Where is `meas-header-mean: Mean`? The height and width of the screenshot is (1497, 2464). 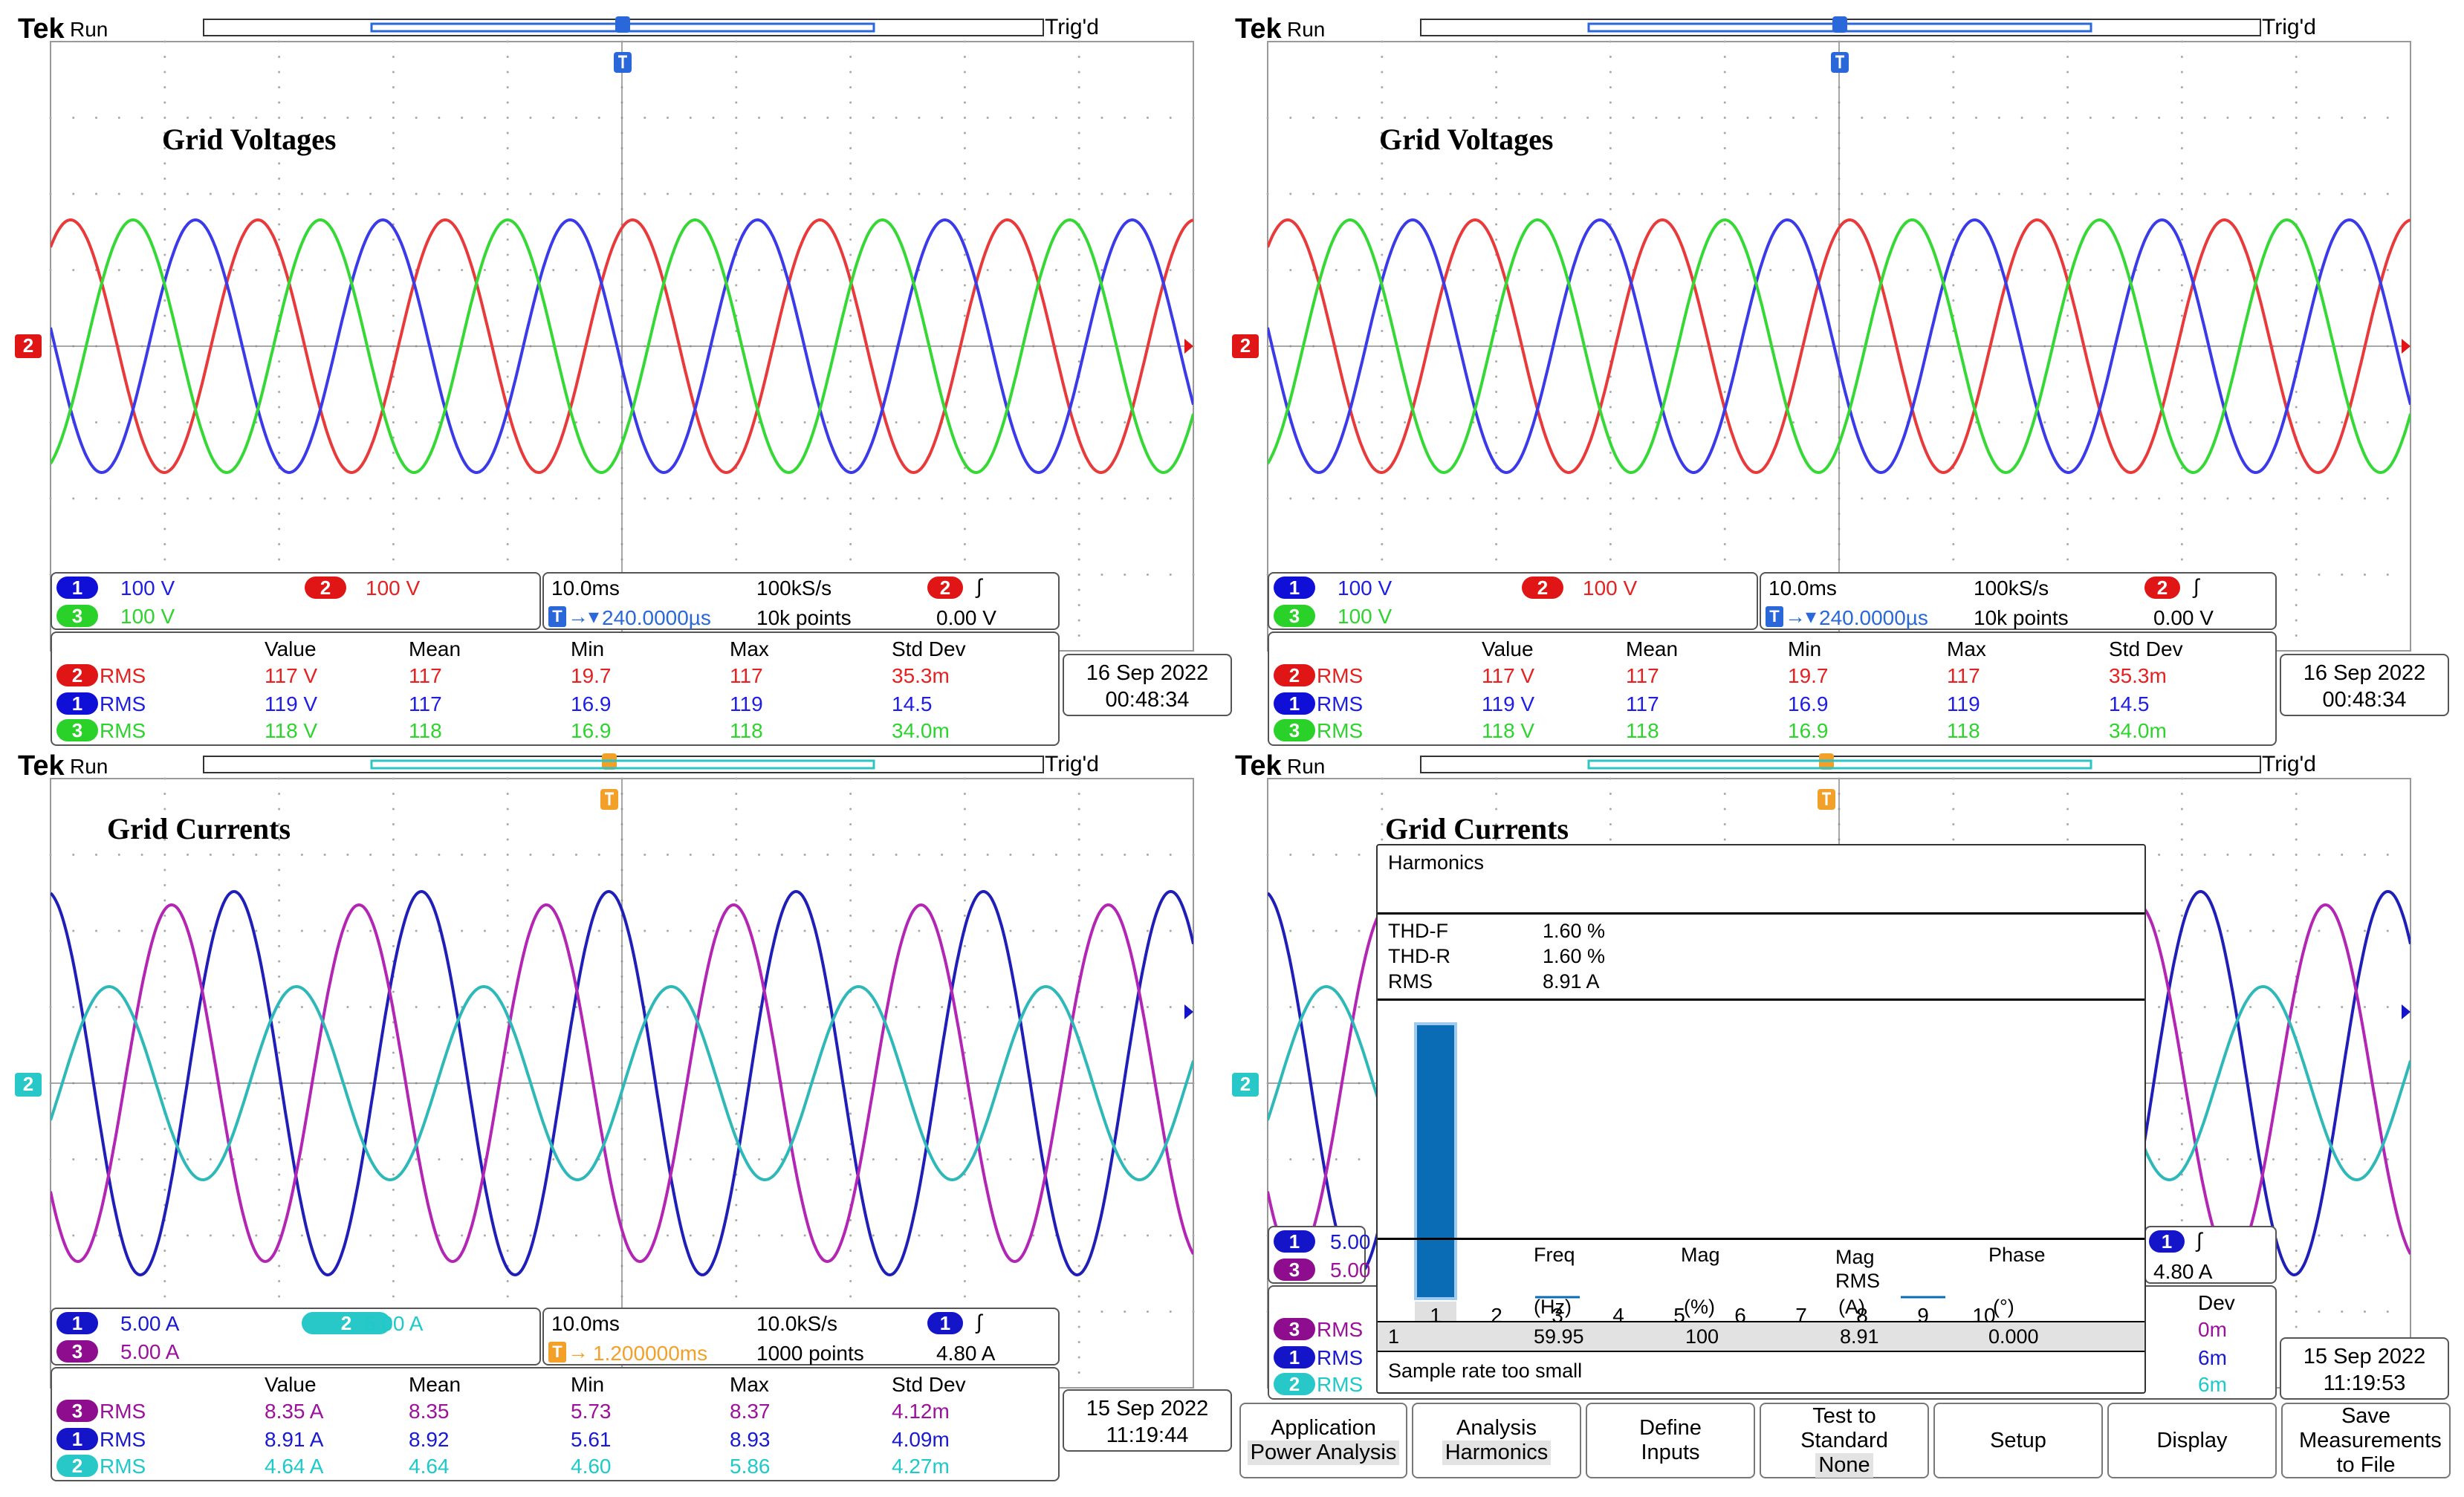 meas-header-mean: Mean is located at coordinates (435, 1384).